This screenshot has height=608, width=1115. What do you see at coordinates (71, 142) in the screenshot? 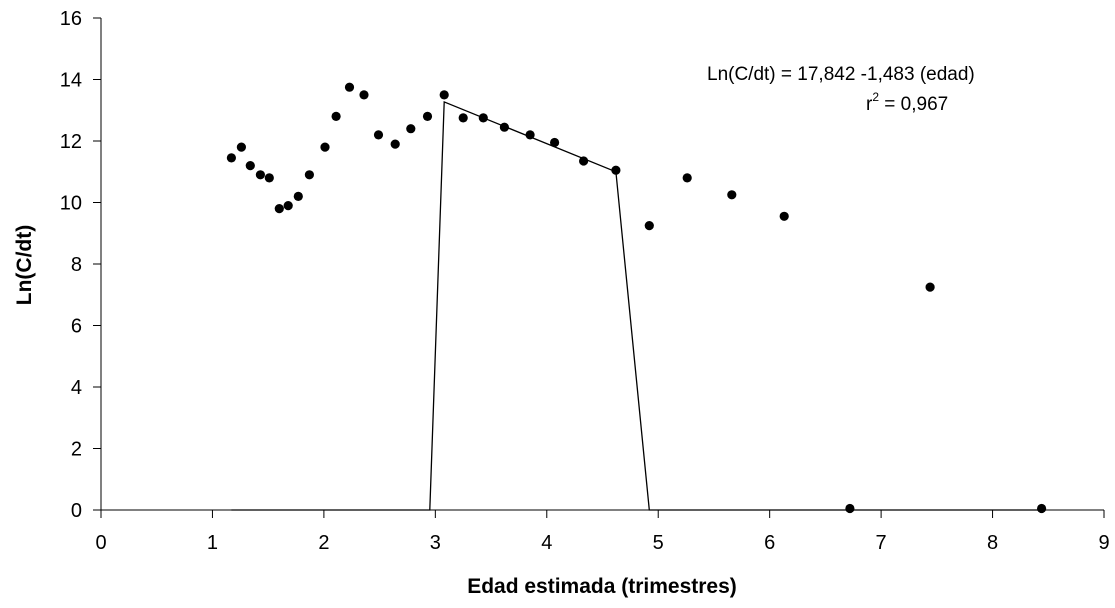
I see `y-tick-label: 12` at bounding box center [71, 142].